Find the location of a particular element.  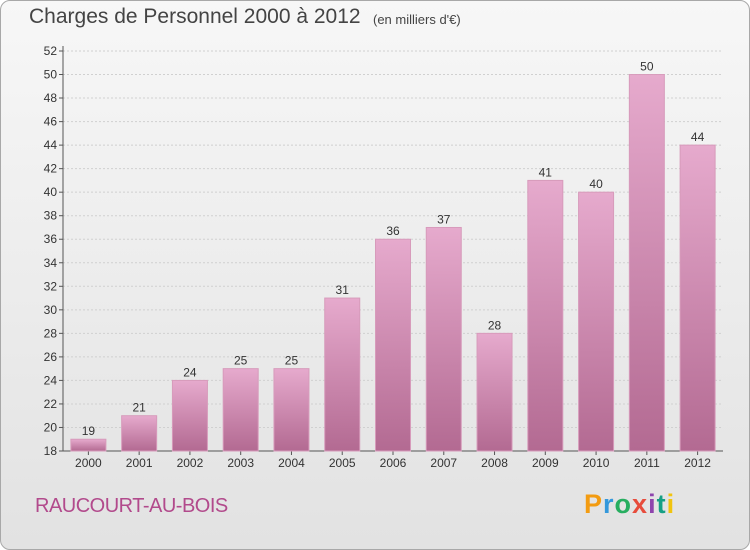

data-label: 31 is located at coordinates (343, 290).